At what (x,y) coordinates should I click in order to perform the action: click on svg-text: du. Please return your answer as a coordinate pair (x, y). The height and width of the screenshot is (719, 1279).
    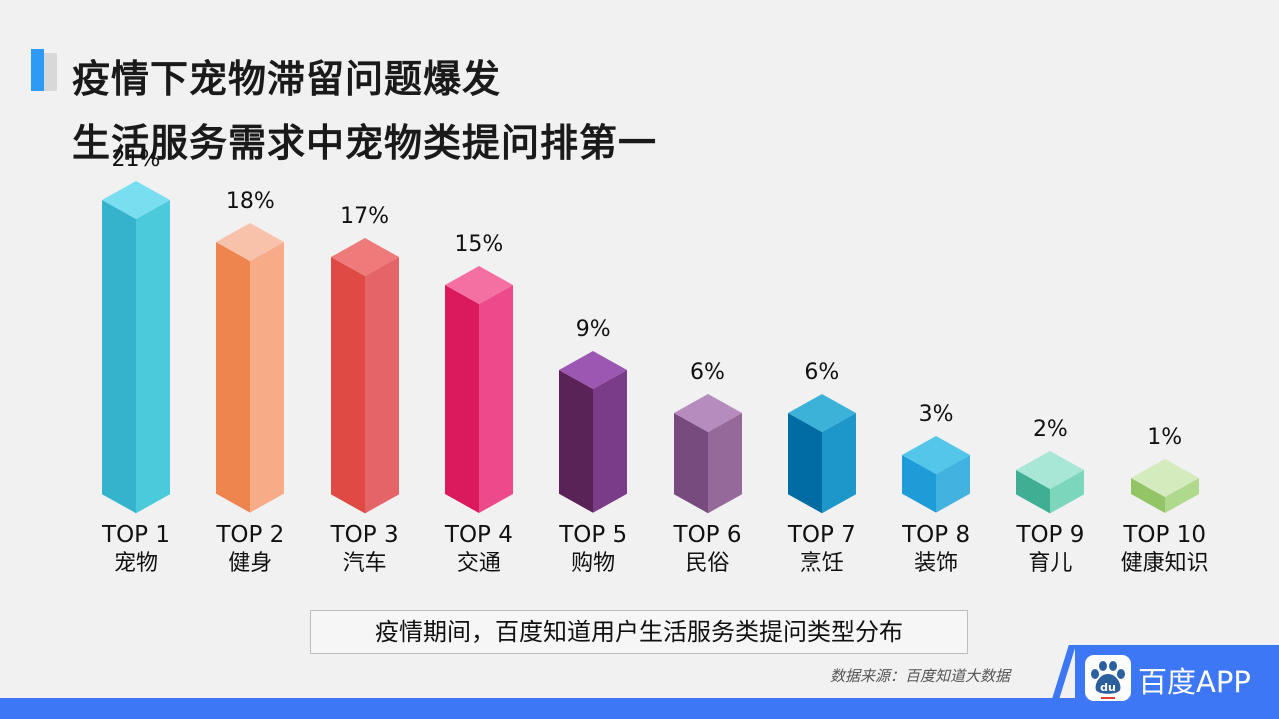
    Looking at the image, I should click on (1108, 687).